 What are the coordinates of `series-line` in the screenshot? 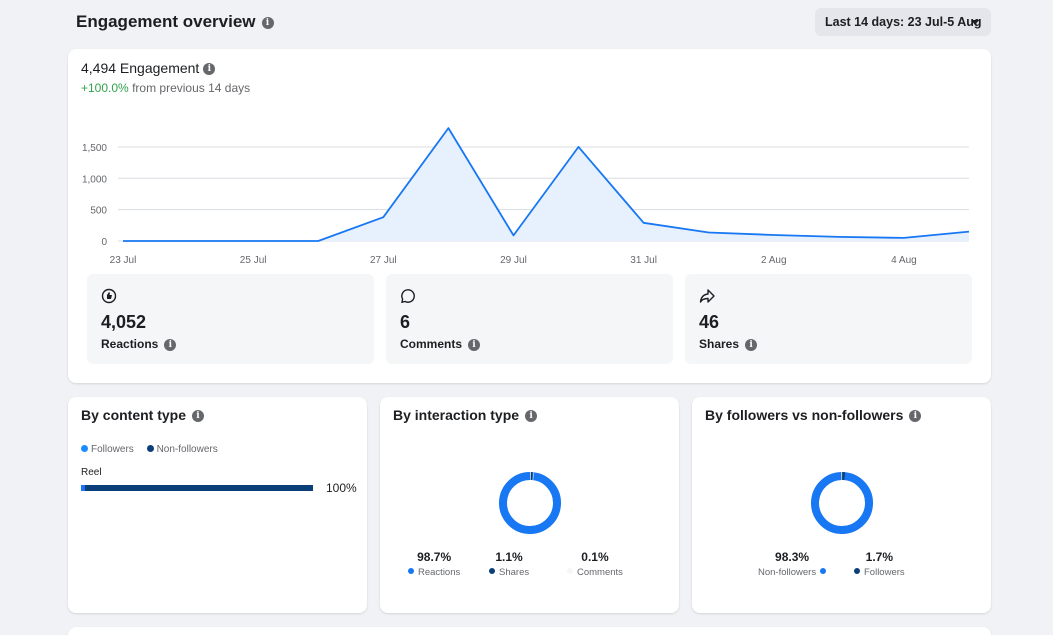 It's located at (546, 184).